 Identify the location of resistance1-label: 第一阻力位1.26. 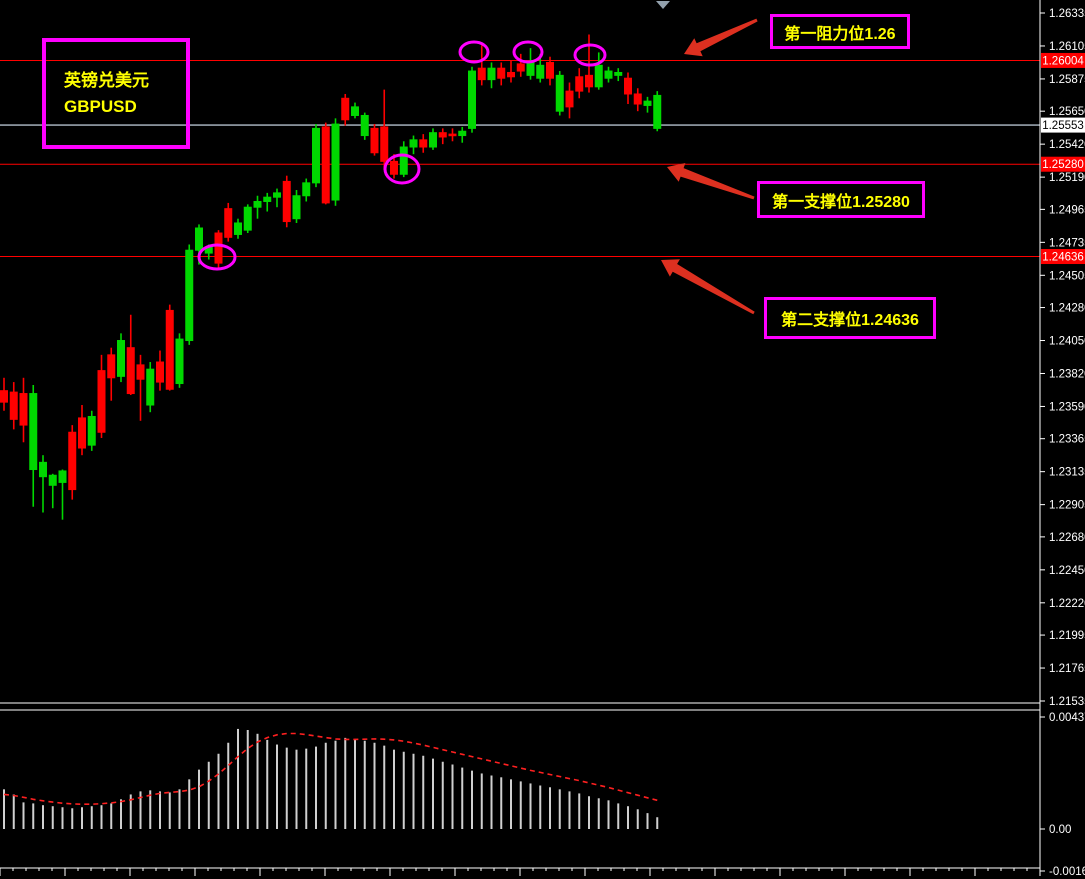
(840, 34).